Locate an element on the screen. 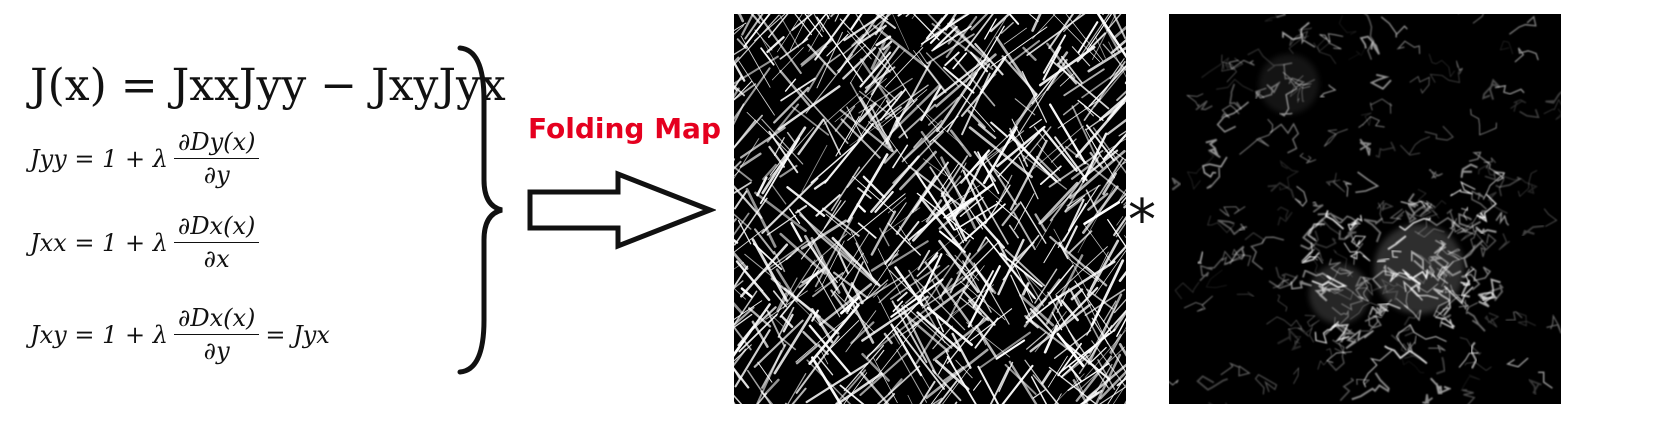 Image resolution: width=1673 pixels, height=444 pixels. convolution-operator: * is located at coordinates (1142, 220).